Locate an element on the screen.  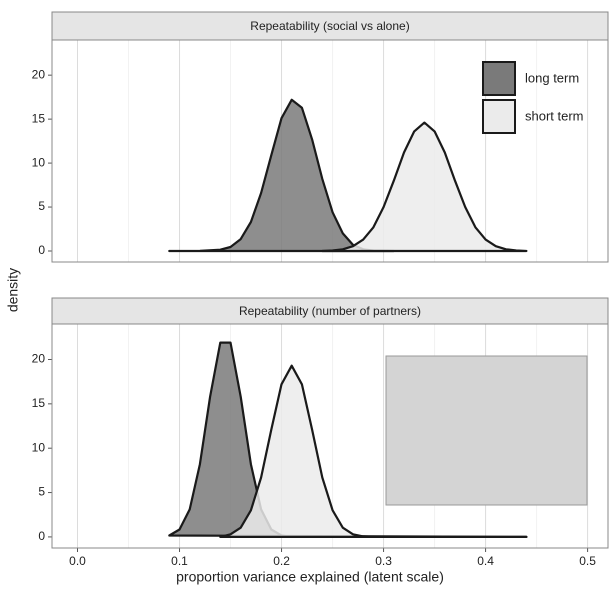
legend-label: short term is located at coordinates (554, 115).